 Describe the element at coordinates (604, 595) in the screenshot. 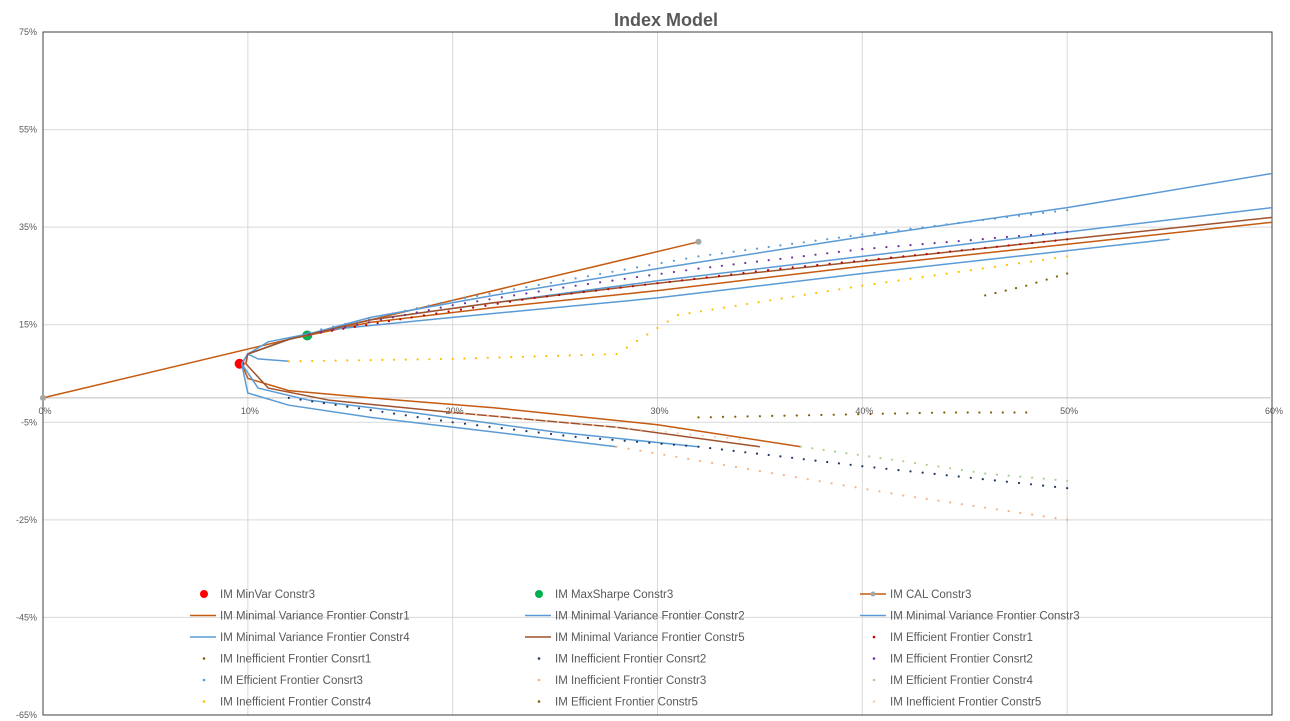

I see `legend-entry: IM MaxSharpe Constr3` at that location.